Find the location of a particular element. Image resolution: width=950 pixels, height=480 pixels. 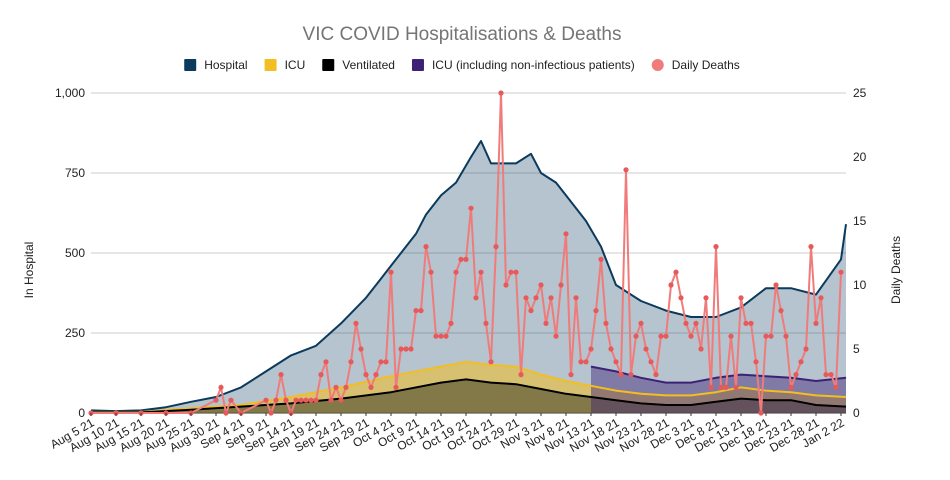

legend-swatch-icu is located at coordinates (270, 65).